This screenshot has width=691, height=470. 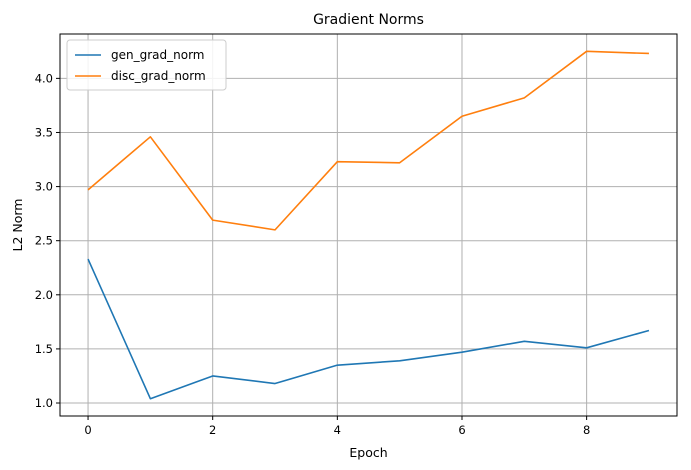 What do you see at coordinates (44, 295) in the screenshot?
I see `y-tick-label: 2.0` at bounding box center [44, 295].